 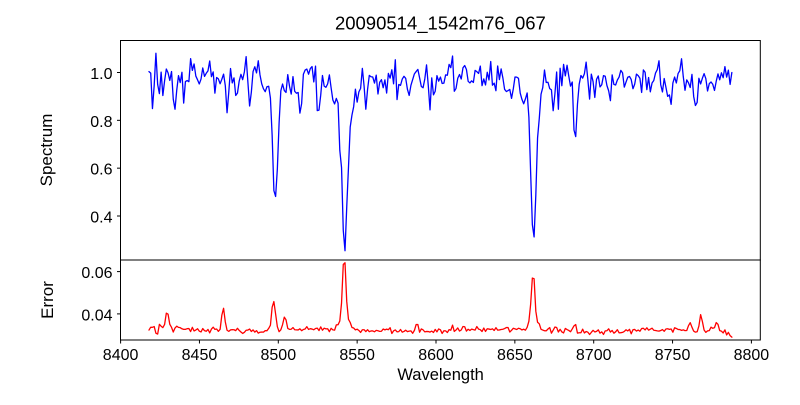 I want to click on svg-text: 8700, so click(x=594, y=355).